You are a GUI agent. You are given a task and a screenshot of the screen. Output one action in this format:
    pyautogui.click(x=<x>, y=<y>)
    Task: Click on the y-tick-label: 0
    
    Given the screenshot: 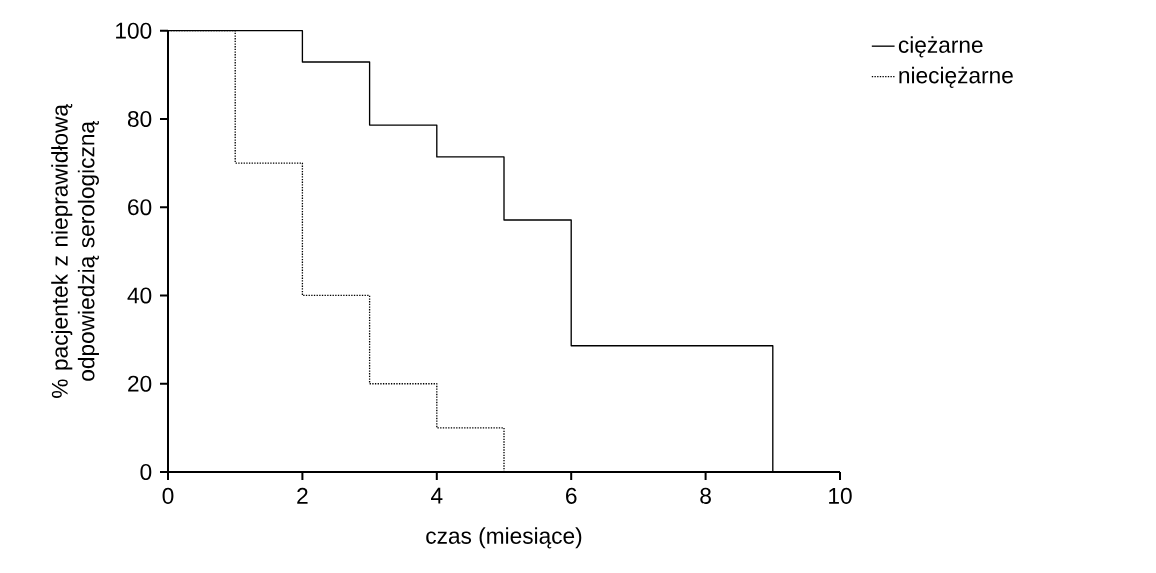 What is the action you would take?
    pyautogui.click(x=146, y=471)
    